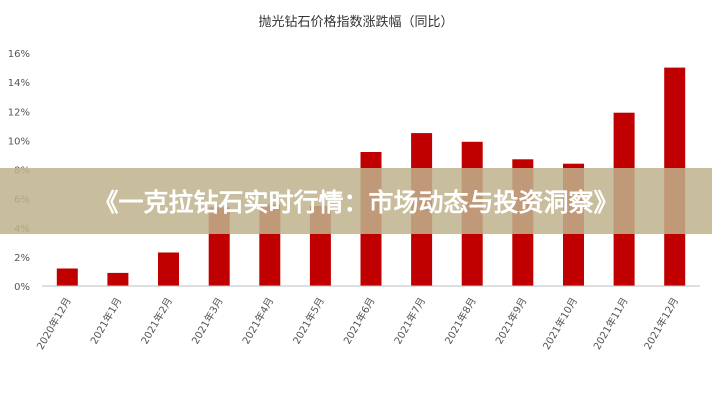  I want to click on x-tick-label: 2021年11月, so click(610, 323).